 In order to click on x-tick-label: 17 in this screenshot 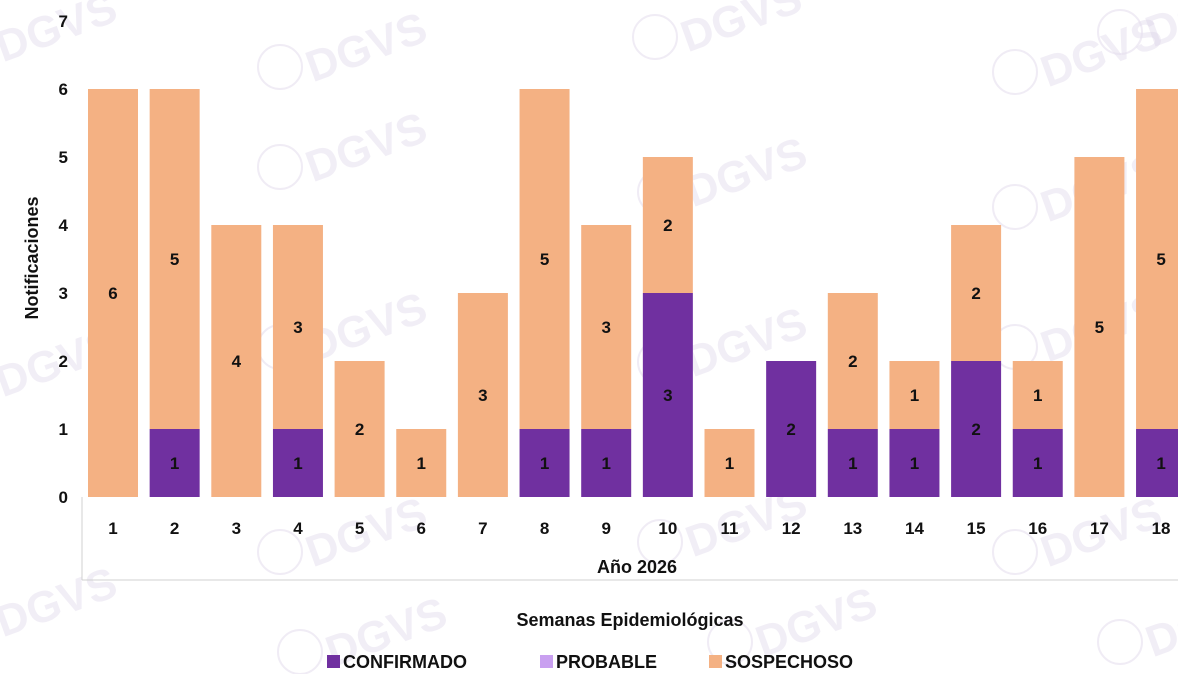, I will do `click(1099, 528)`.